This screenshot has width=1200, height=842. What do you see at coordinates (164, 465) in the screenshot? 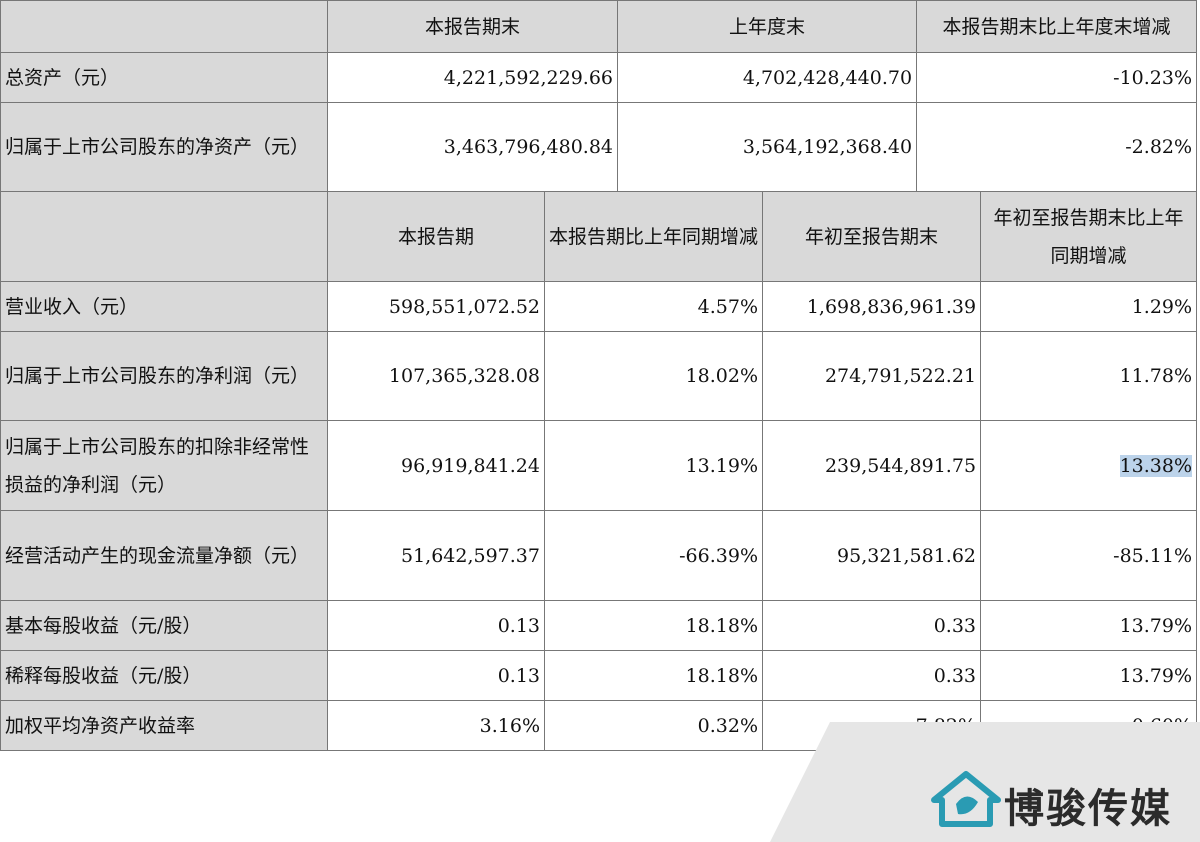
I see `row-label: 归属于上市公司股东的扣除非经常性损益的净利润（元）` at bounding box center [164, 465].